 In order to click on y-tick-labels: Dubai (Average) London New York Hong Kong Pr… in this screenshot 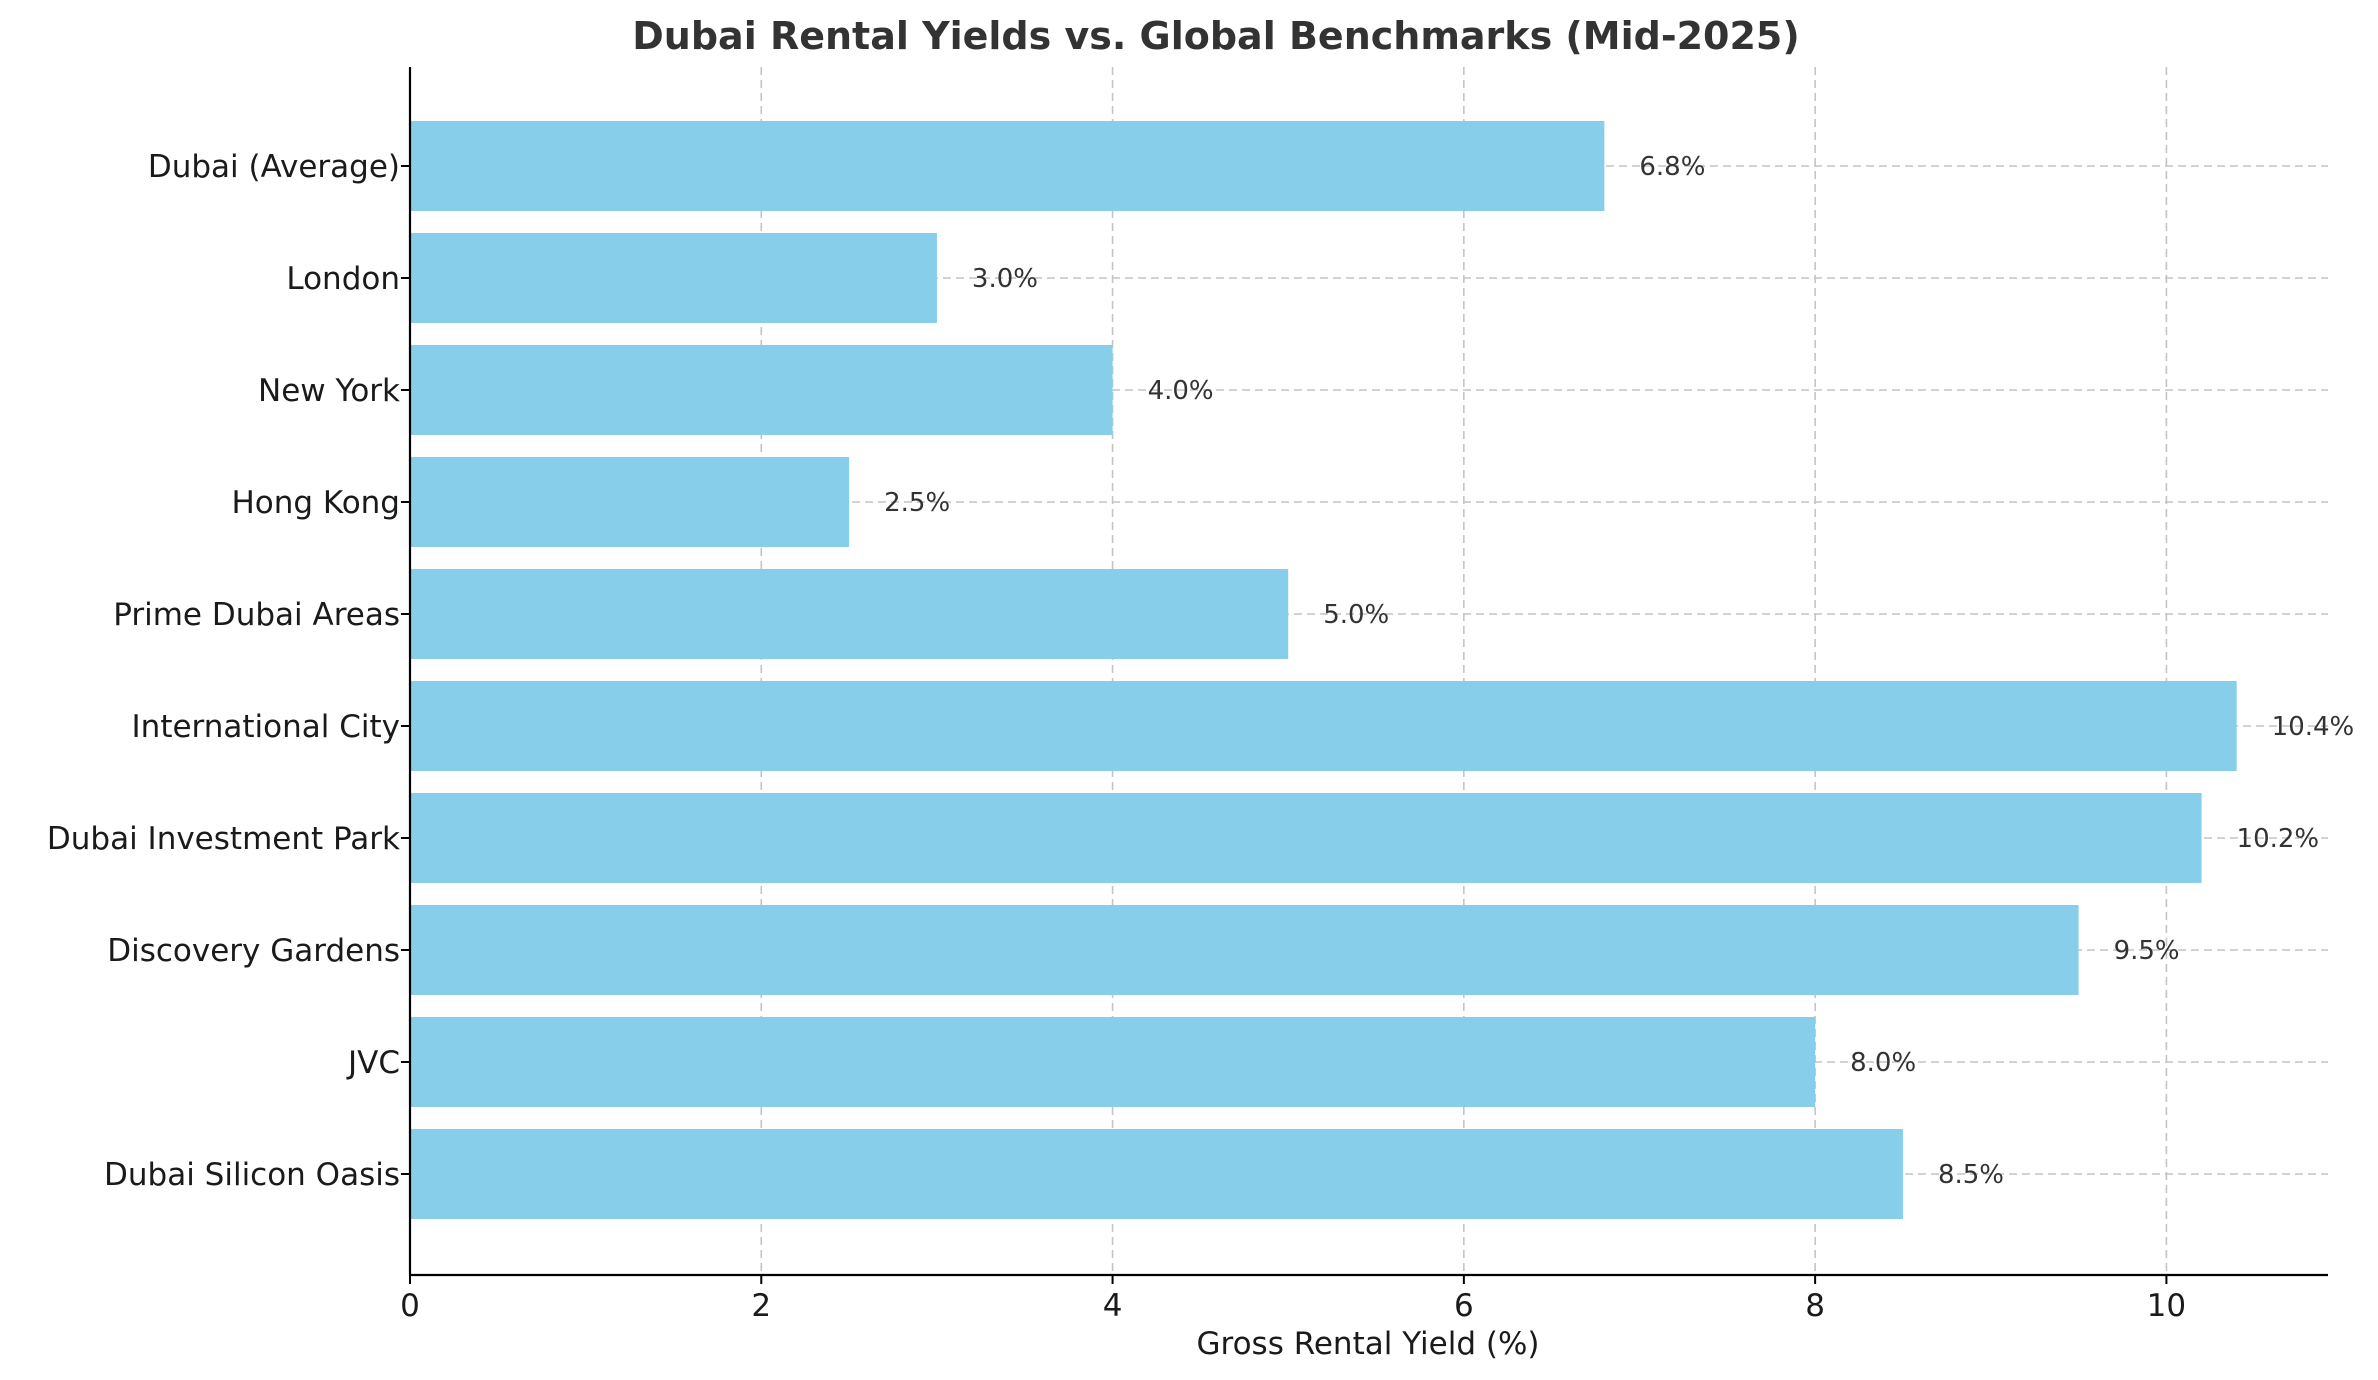, I will do `click(228, 671)`.